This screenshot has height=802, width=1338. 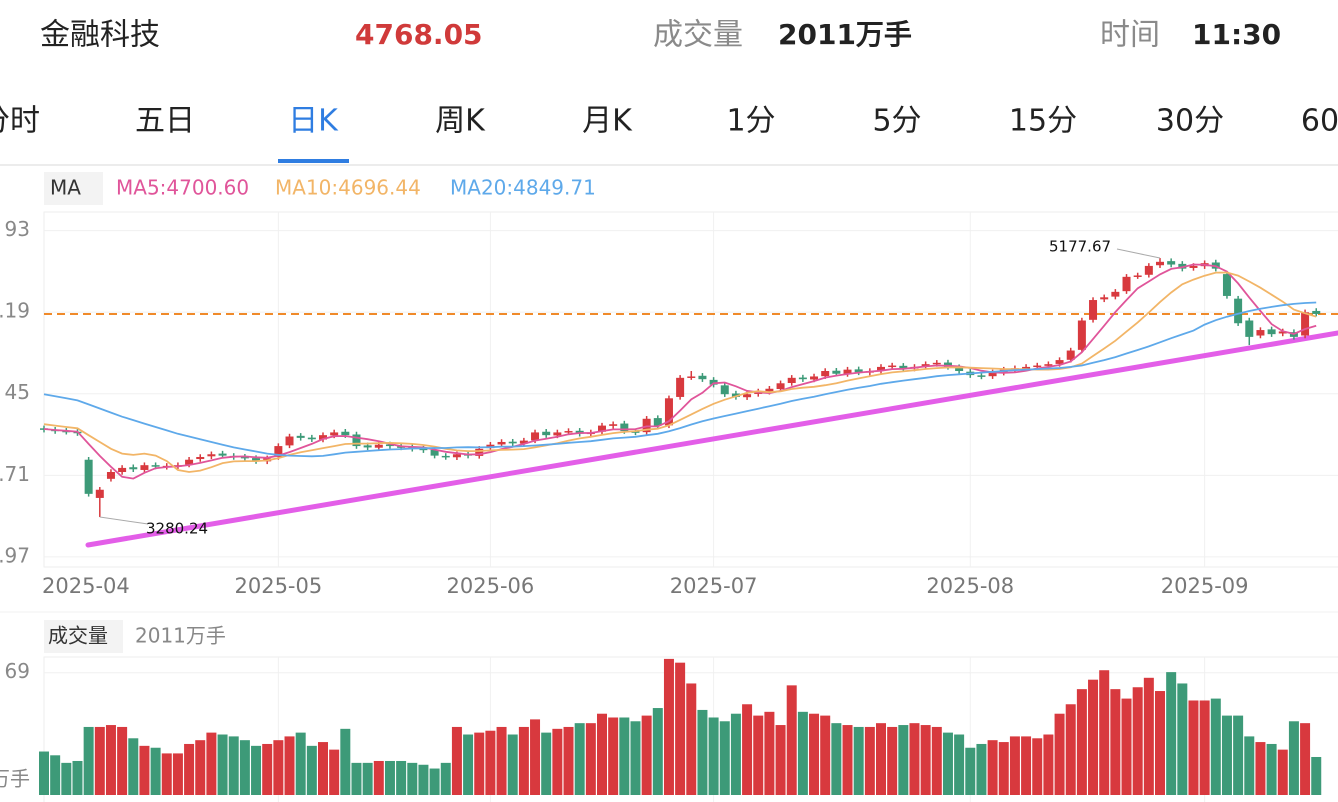 I want to click on y-tick-label: .97, so click(x=15, y=555).